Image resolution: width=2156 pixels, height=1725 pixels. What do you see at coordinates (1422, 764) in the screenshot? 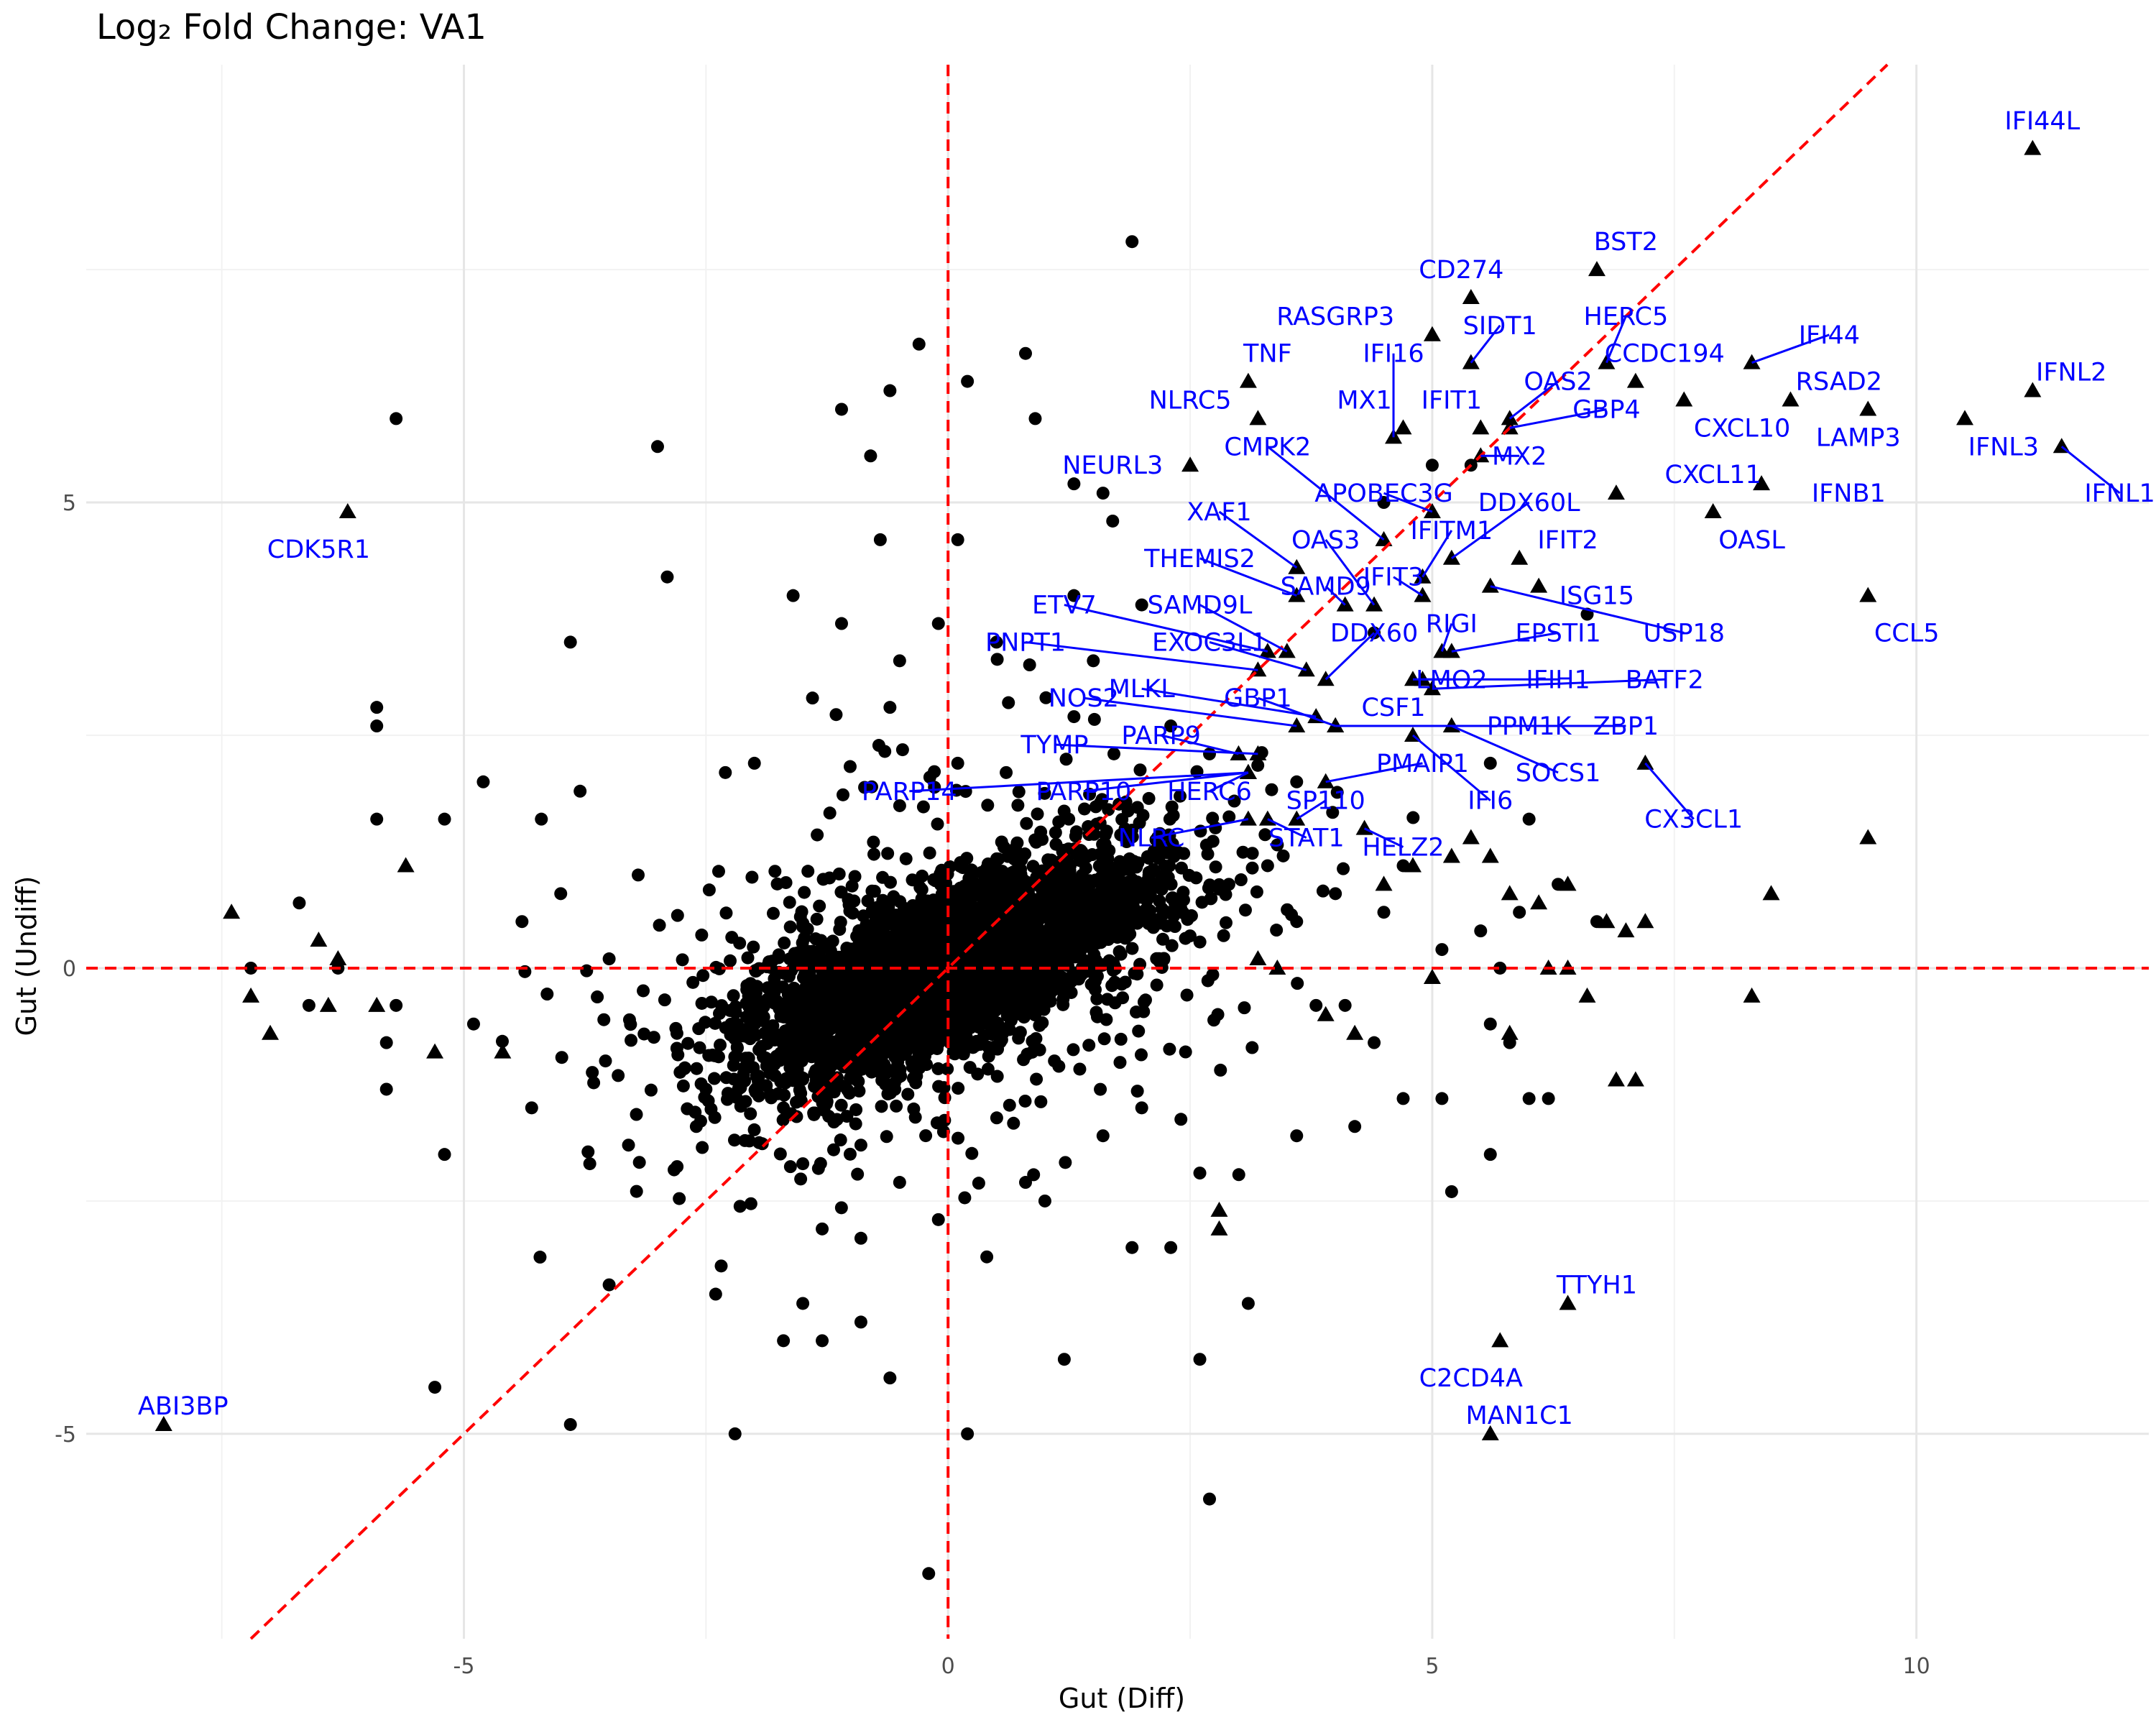
I see `gene-label-pmaip1: PMAIP1` at bounding box center [1422, 764].